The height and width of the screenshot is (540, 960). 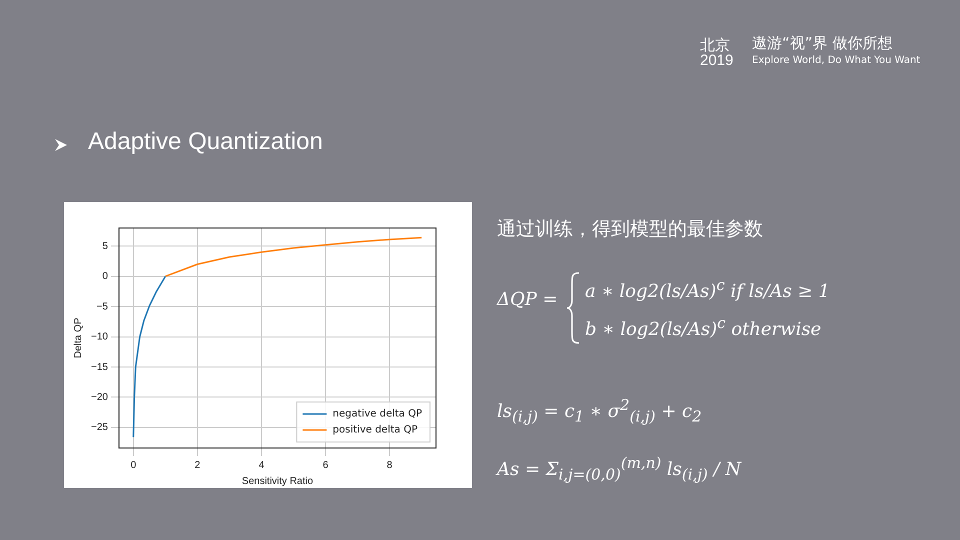 I want to click on y-axis-title: Delta QP, so click(x=78, y=337).